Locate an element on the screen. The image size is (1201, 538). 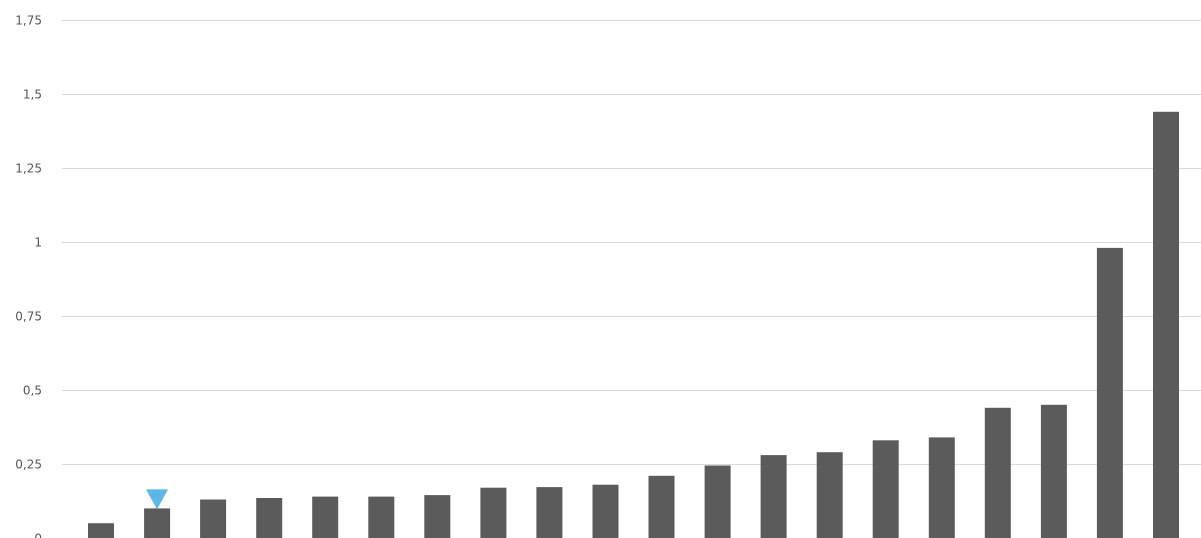
y-tick-label: 1,25 is located at coordinates (28, 169).